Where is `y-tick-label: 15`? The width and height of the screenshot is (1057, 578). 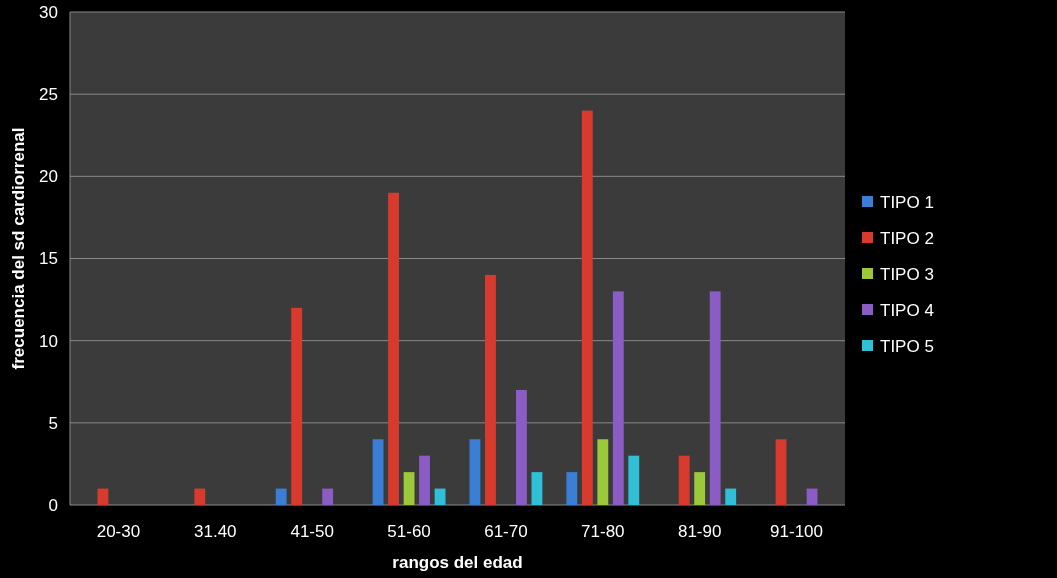
y-tick-label: 15 is located at coordinates (48, 259).